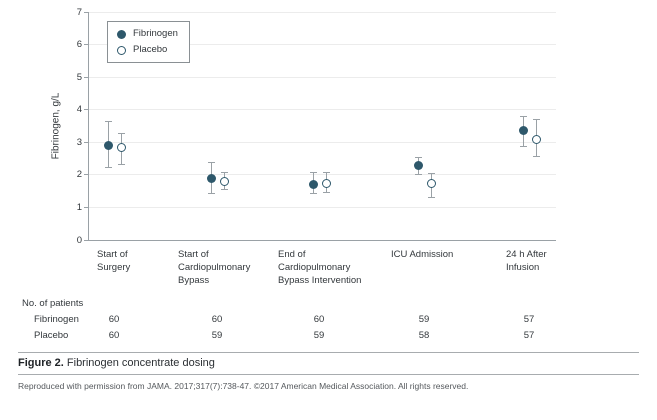 Image resolution: width=657 pixels, height=420 pixels. Describe the element at coordinates (422, 254) in the screenshot. I see `x-axis-label: ICU Admission` at that location.